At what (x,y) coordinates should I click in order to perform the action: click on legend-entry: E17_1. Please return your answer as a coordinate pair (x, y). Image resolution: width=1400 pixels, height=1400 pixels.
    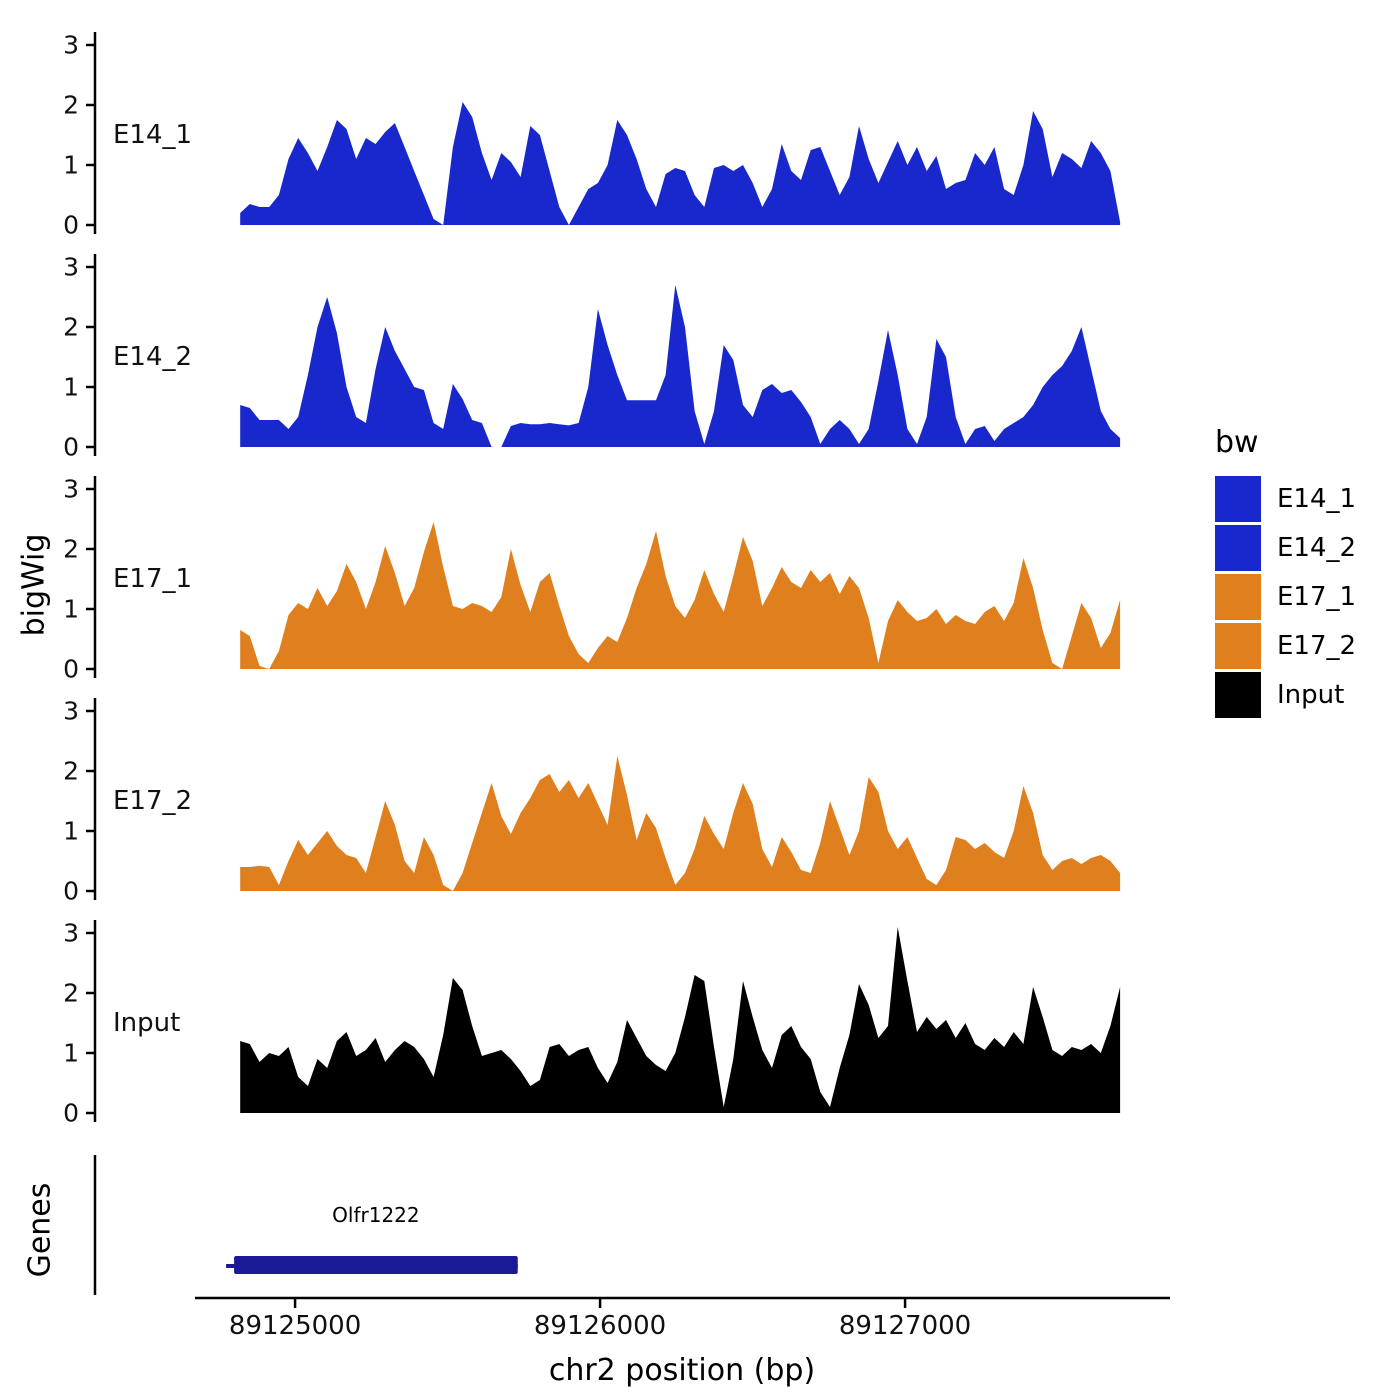
    Looking at the image, I should click on (1285, 597).